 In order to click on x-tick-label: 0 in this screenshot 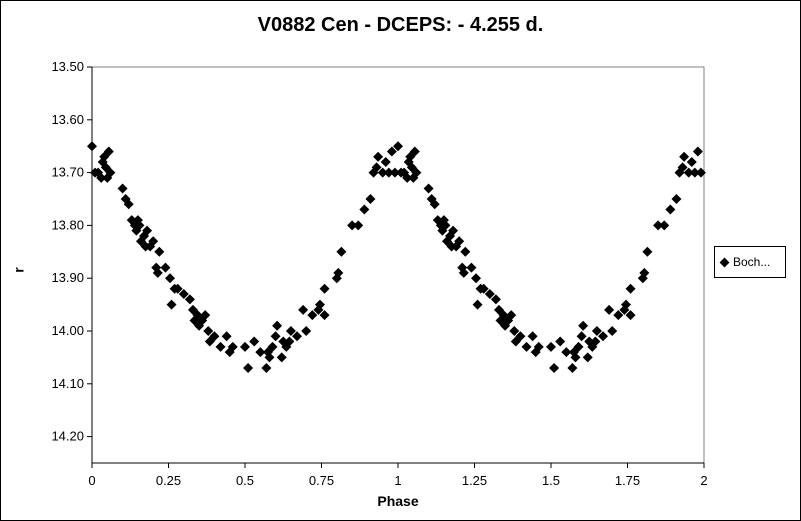, I will do `click(91, 480)`.